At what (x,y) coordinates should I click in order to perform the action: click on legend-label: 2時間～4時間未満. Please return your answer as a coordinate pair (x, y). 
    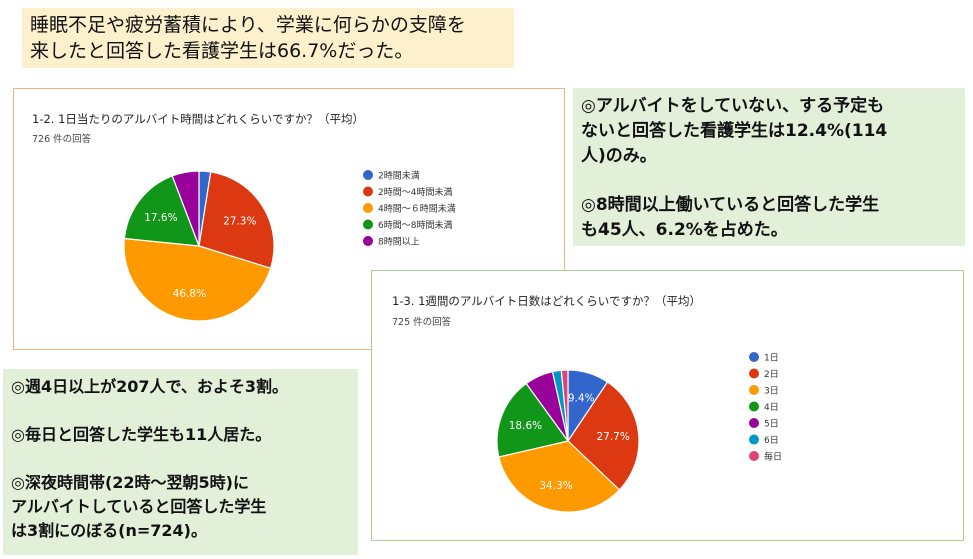
    Looking at the image, I should click on (415, 192).